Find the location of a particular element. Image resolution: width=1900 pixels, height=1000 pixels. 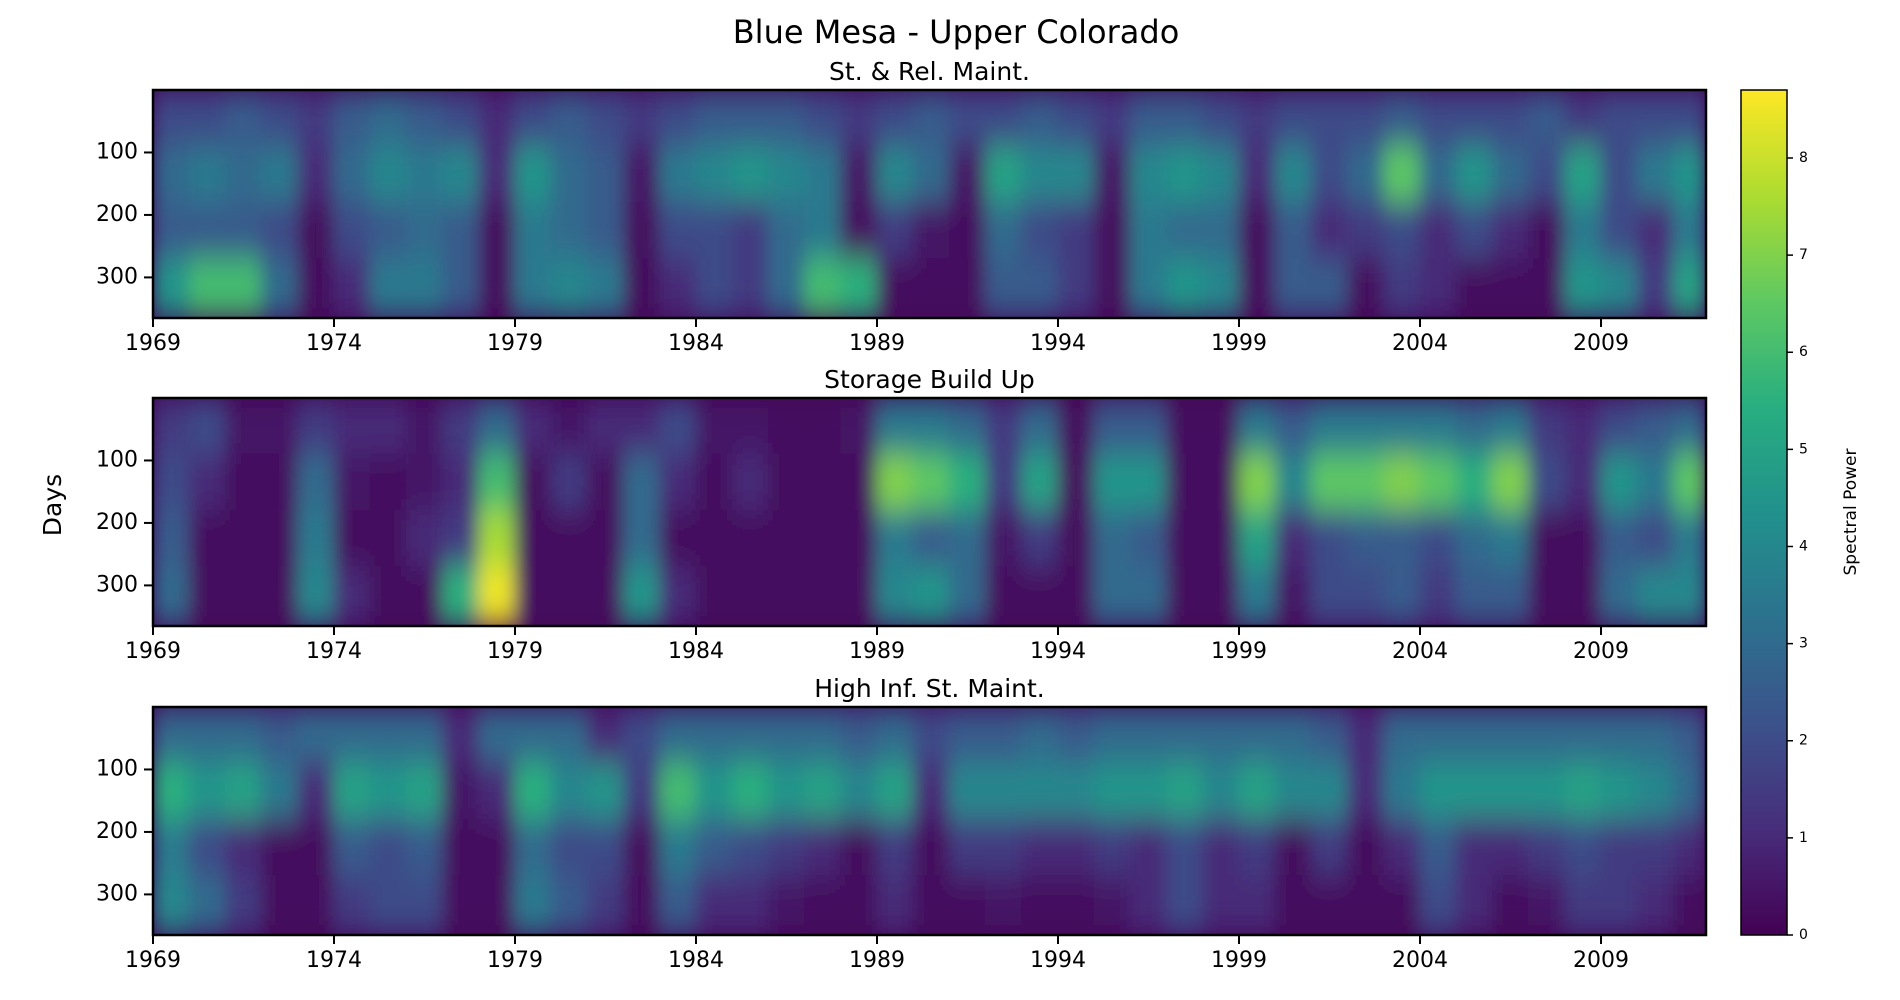

x-tick-label: 1994 is located at coordinates (1058, 343).